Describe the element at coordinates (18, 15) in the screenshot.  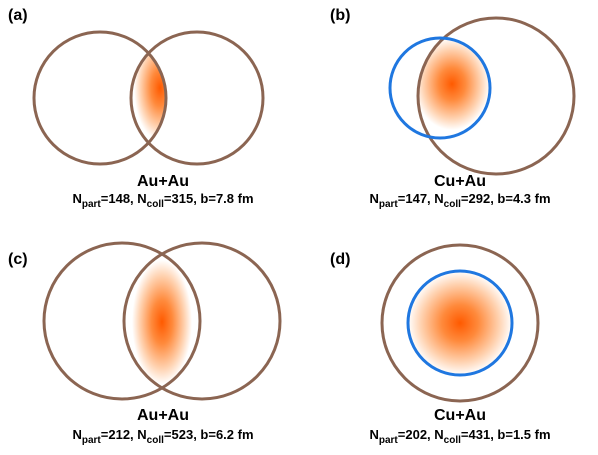
I see `panel-label: (a)` at that location.